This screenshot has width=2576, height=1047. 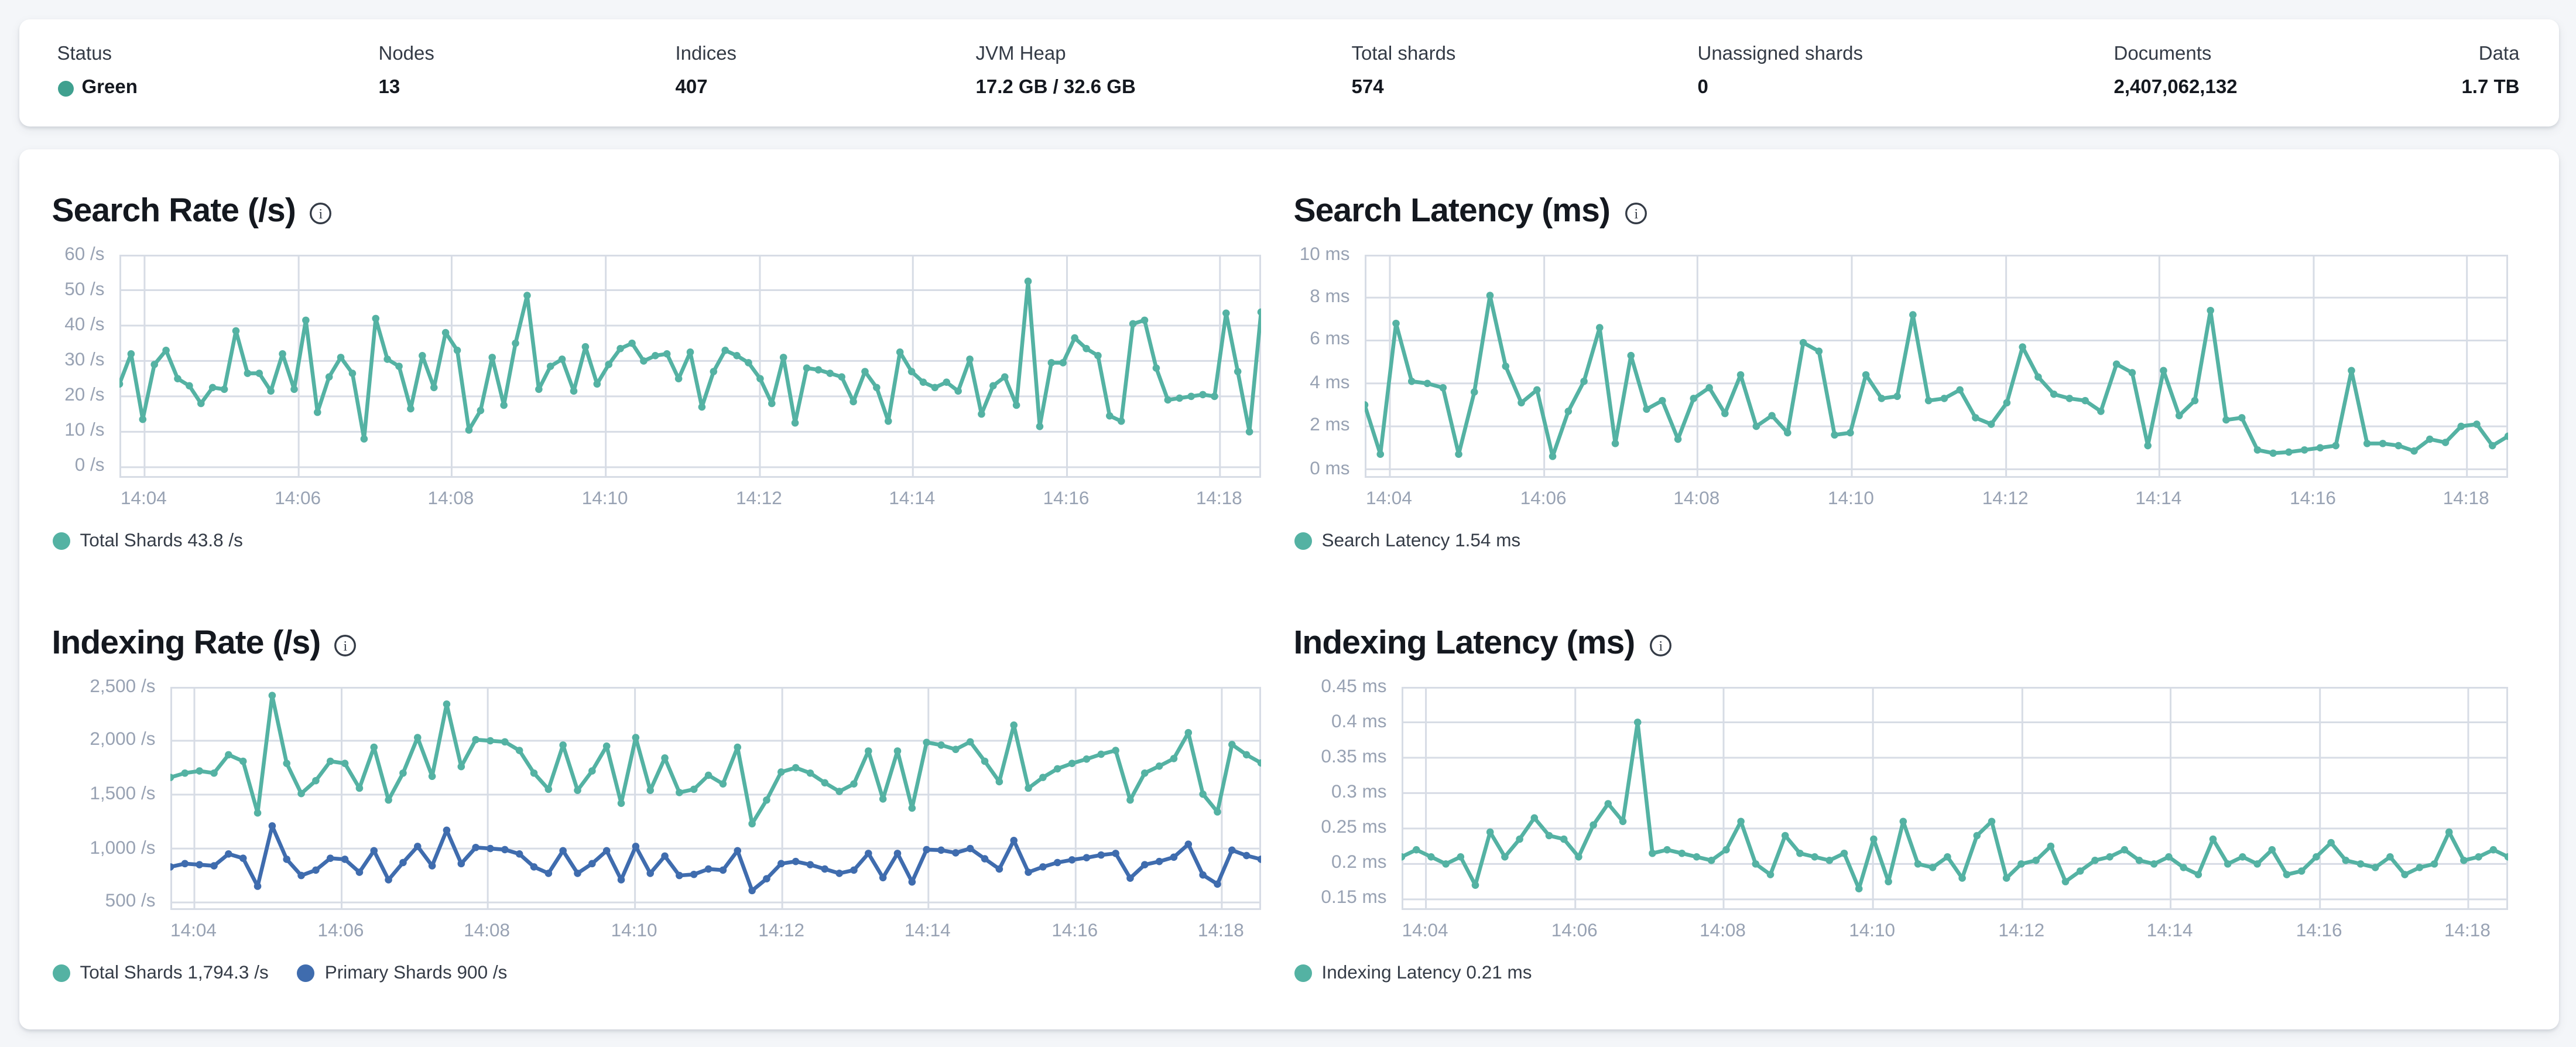 I want to click on y-tick-label: 50 /s, so click(x=84, y=289).